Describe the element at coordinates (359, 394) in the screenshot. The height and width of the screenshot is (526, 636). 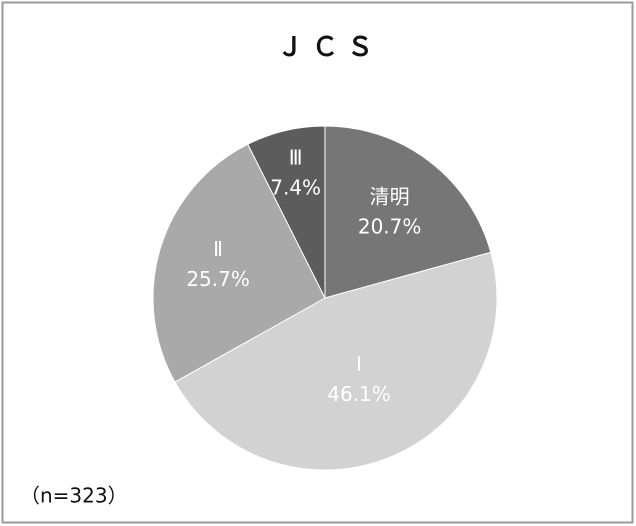
I see `slice-value-label: 46.1%` at that location.